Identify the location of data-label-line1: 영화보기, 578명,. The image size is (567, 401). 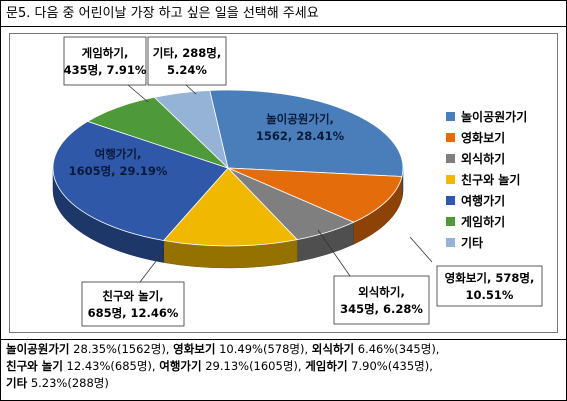
(490, 278).